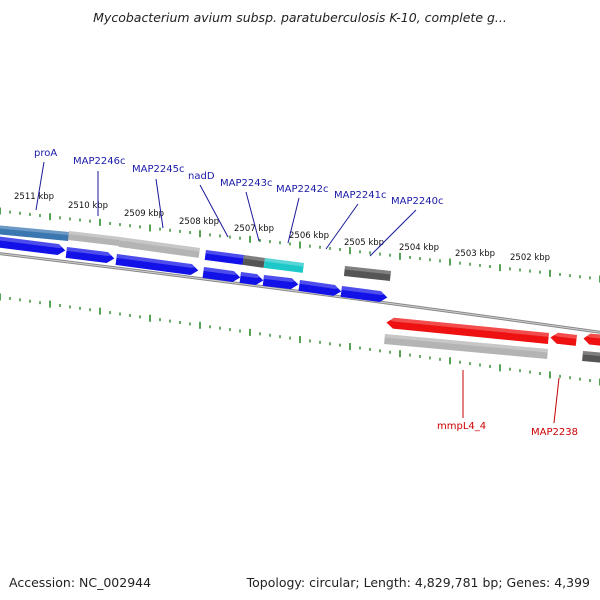 The width and height of the screenshot is (600, 600). What do you see at coordinates (364, 243) in the screenshot?
I see `kbp-label: 2505 kbp` at bounding box center [364, 243].